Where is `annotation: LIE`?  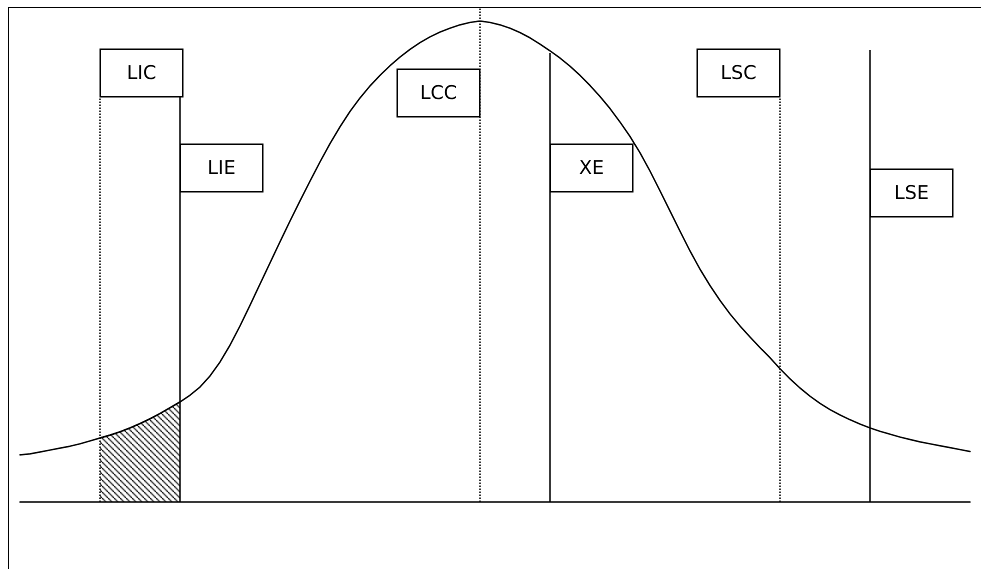
annotation: LIE is located at coordinates (221, 168).